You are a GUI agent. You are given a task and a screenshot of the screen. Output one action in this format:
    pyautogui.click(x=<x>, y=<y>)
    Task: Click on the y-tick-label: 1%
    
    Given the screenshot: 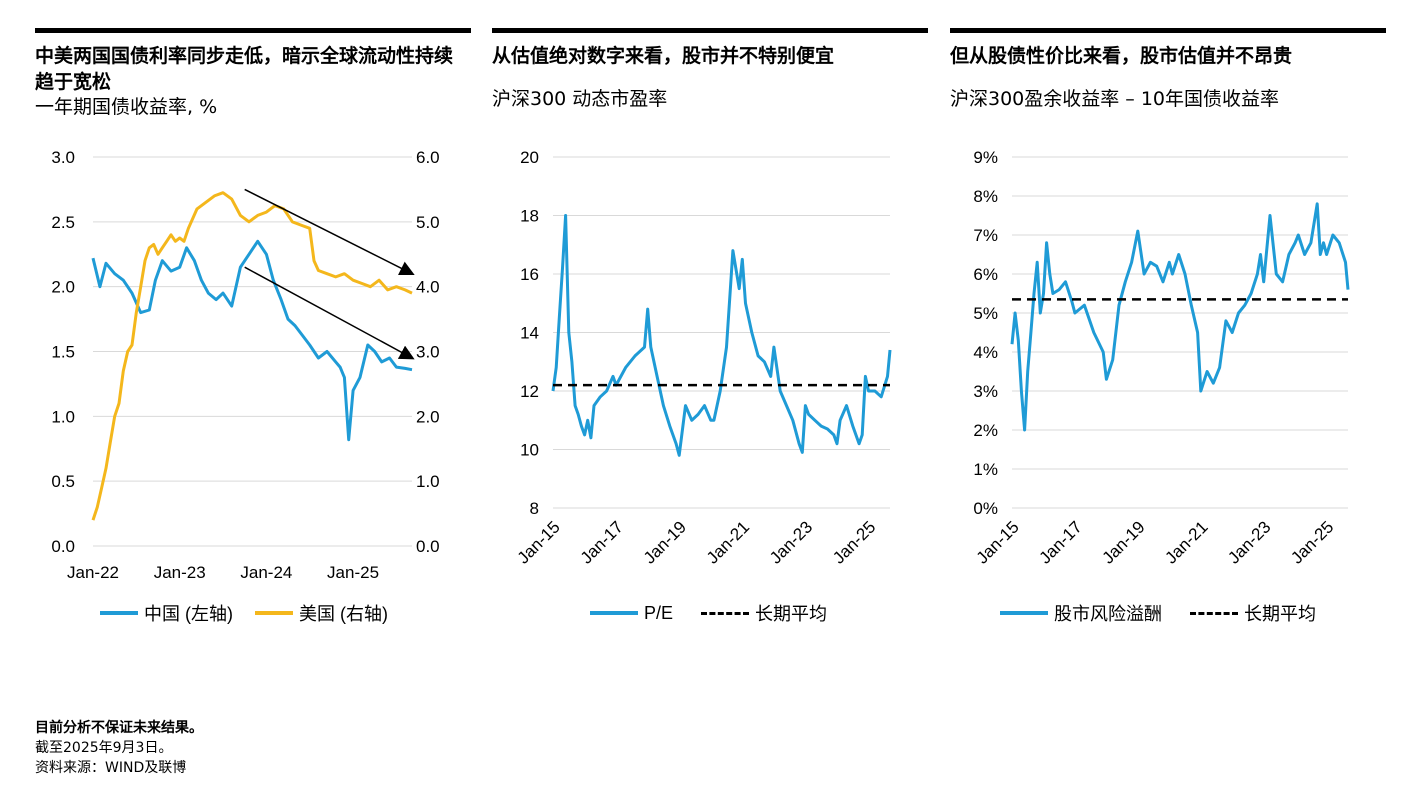 What is the action you would take?
    pyautogui.click(x=985, y=469)
    